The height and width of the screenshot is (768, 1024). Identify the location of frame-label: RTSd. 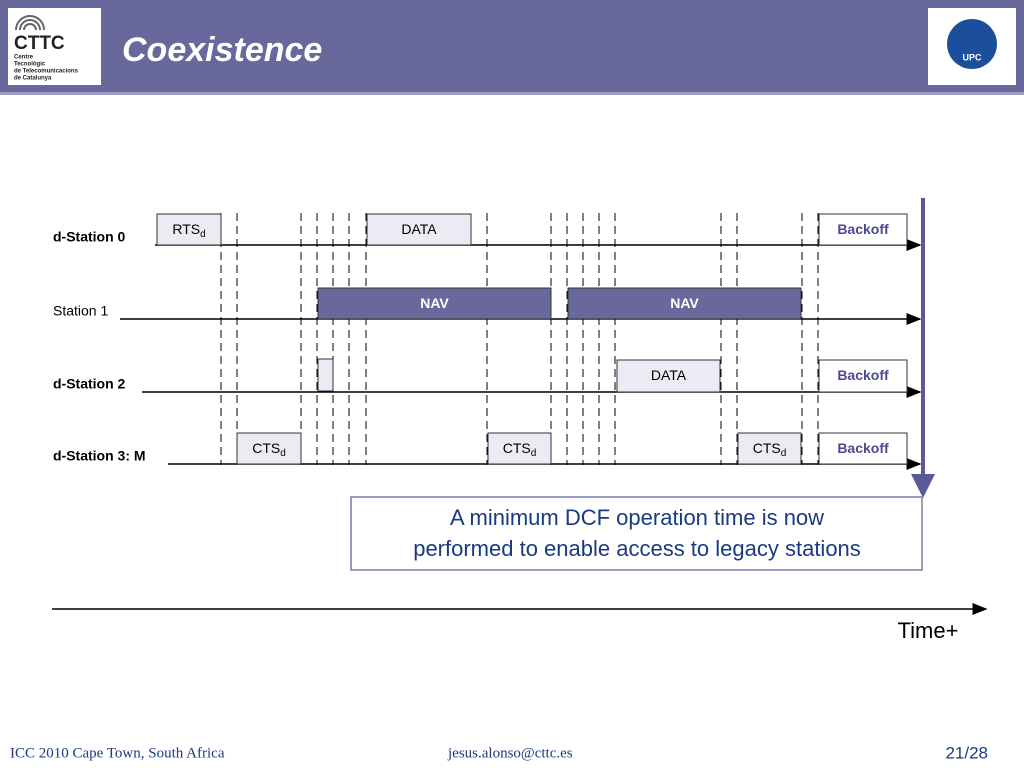
(188, 230).